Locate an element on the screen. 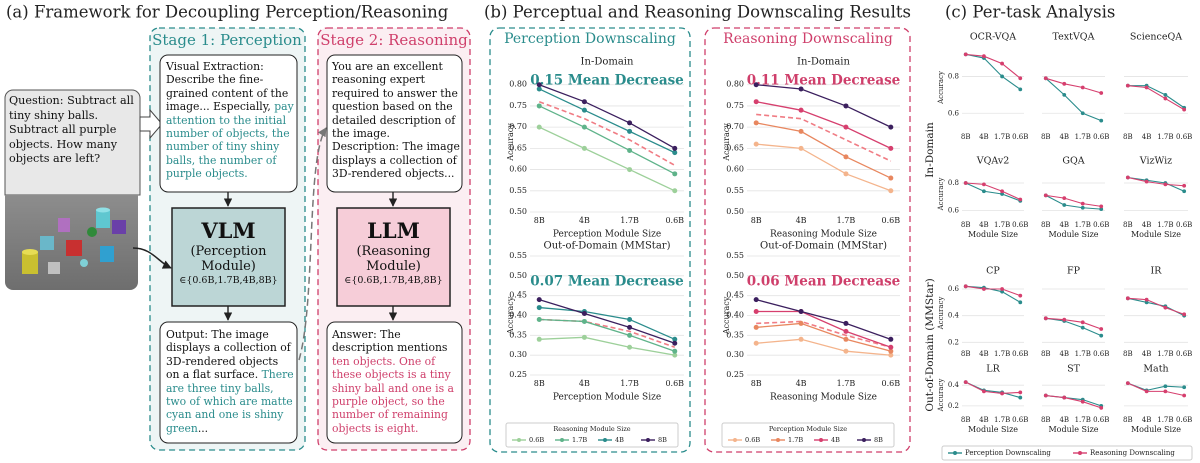 This screenshot has width=1200, height=463. chart-title: TextVQA is located at coordinates (1074, 37).